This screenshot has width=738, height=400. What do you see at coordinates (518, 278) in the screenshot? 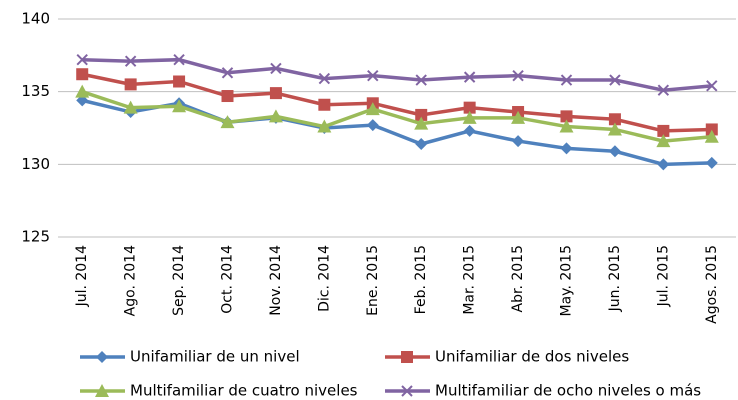
I see `x-tick-label: Abr. 2015` at bounding box center [518, 278].